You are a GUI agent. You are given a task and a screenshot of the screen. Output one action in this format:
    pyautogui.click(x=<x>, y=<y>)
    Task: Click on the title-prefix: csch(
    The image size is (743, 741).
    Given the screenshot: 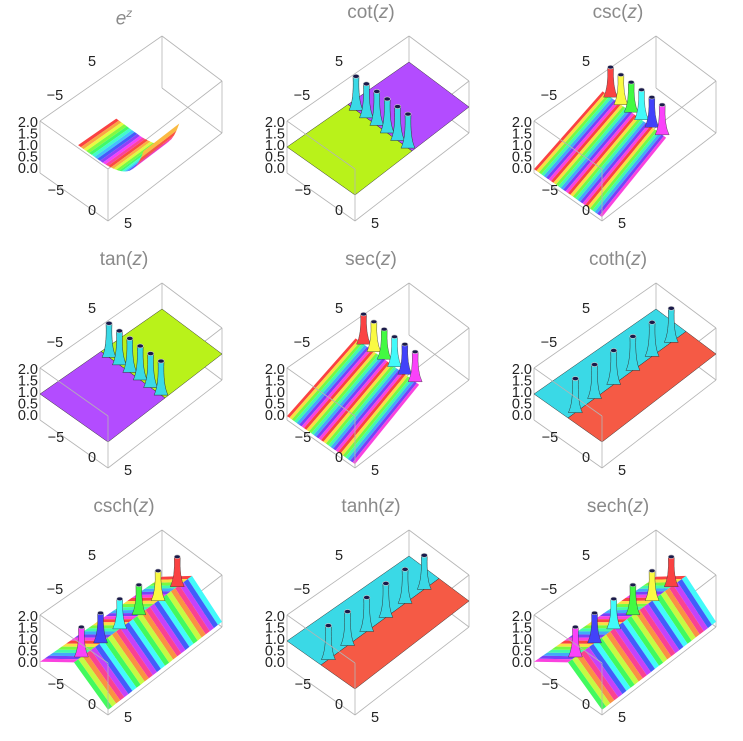 What is the action you would take?
    pyautogui.click(x=116, y=506)
    